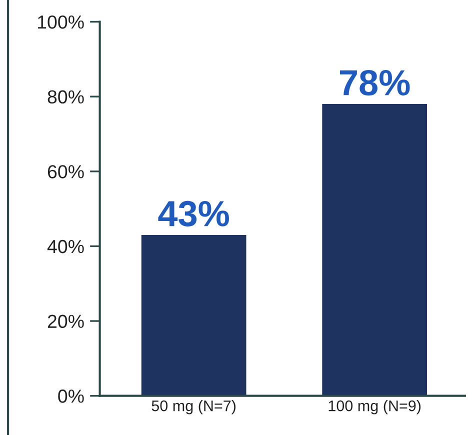  Describe the element at coordinates (375, 83) in the screenshot. I see `data-label: 78%` at that location.